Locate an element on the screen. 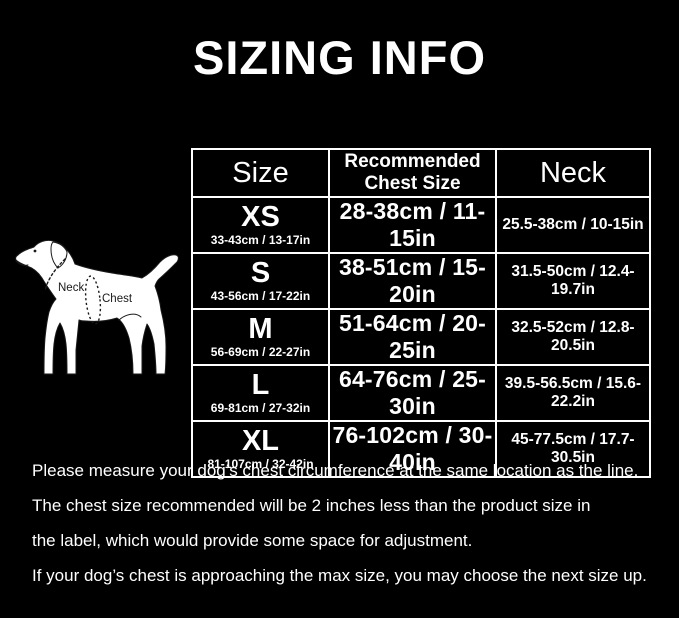 Image resolution: width=679 pixels, height=618 pixels. chest-size-cell: 51-64cm / 20-25in is located at coordinates (412, 337).